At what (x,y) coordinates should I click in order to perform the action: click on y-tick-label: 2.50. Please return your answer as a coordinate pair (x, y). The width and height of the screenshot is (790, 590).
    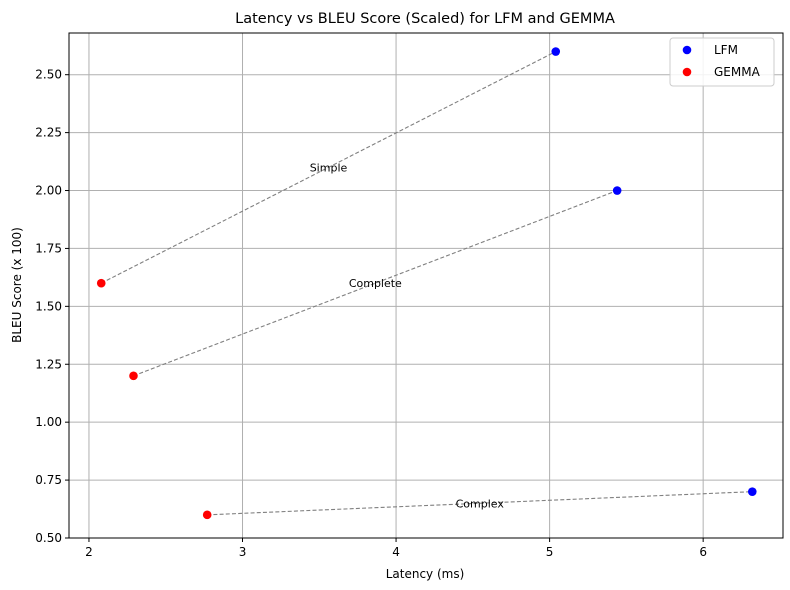
    Looking at the image, I should click on (48, 75).